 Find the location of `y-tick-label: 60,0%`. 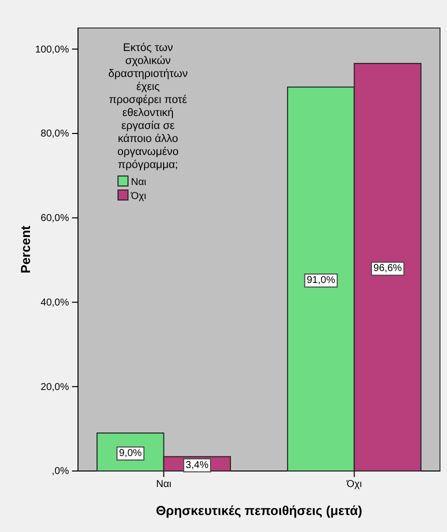

y-tick-label: 60,0% is located at coordinates (55, 218).